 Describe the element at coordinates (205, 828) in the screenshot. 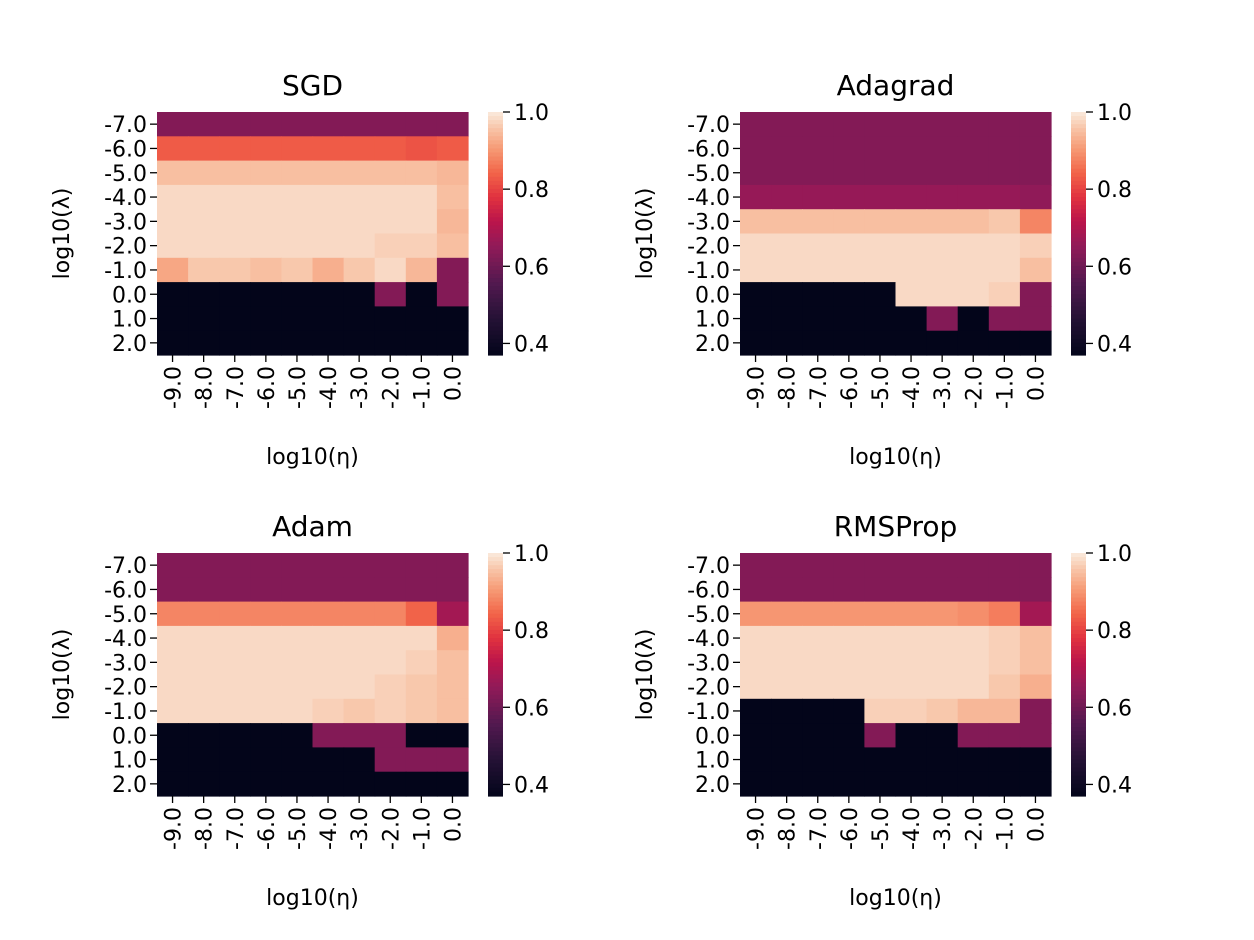

I see `x-tick-label: -8.0` at that location.